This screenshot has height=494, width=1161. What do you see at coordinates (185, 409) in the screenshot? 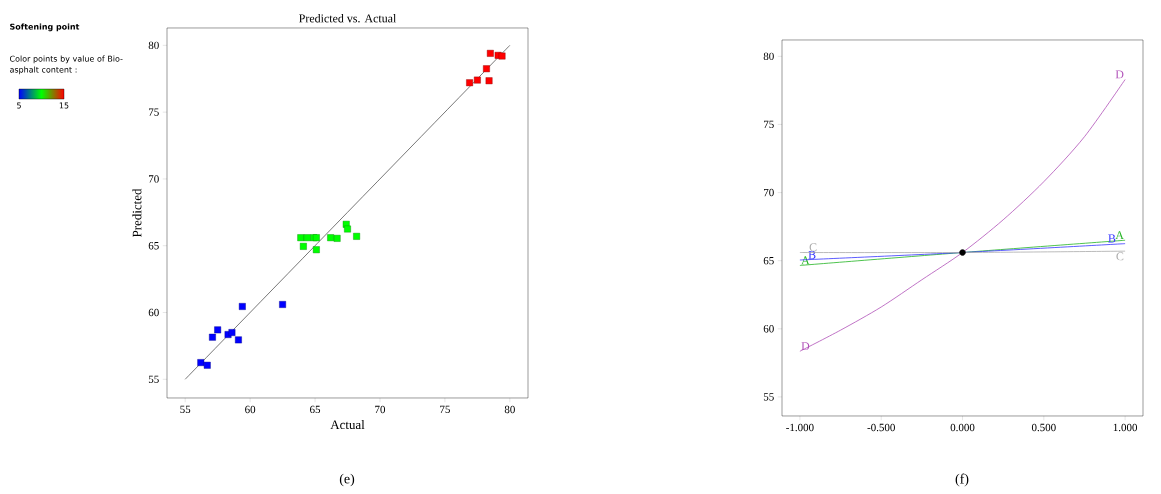
I see `x-tick-label: 55` at bounding box center [185, 409].